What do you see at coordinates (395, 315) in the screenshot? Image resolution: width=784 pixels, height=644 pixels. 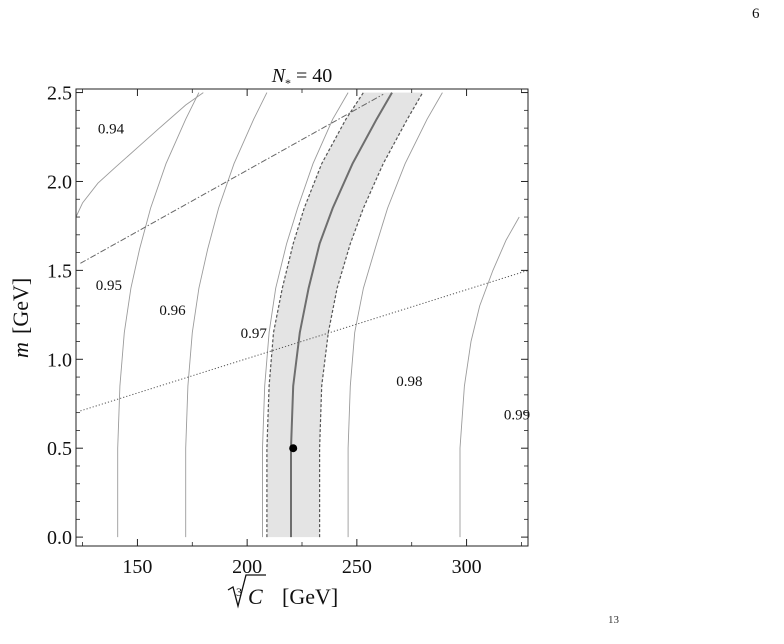 I see `contour-line-0.98` at bounding box center [395, 315].